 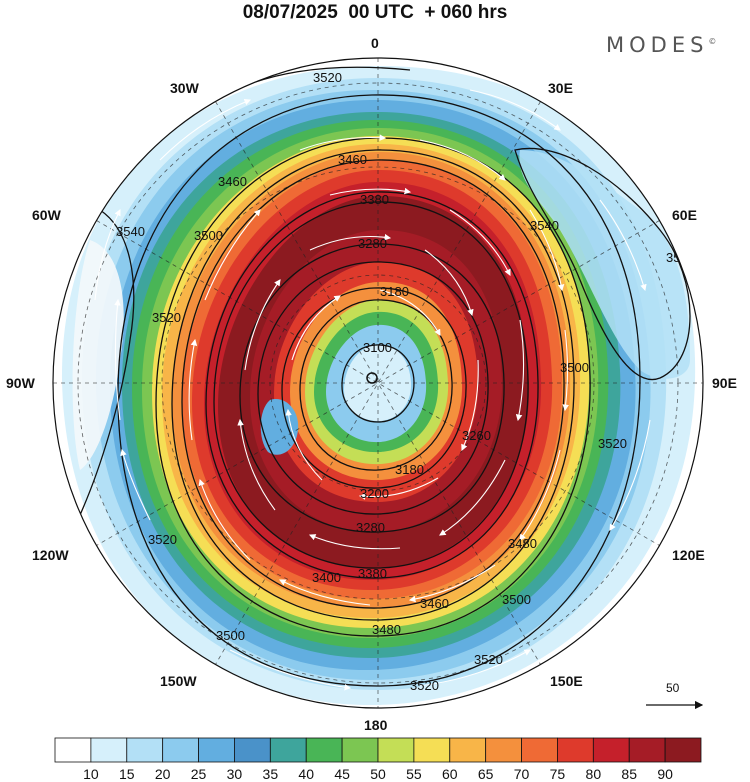 I want to click on contour-label-3280-b: 3280, so click(x=370, y=527).